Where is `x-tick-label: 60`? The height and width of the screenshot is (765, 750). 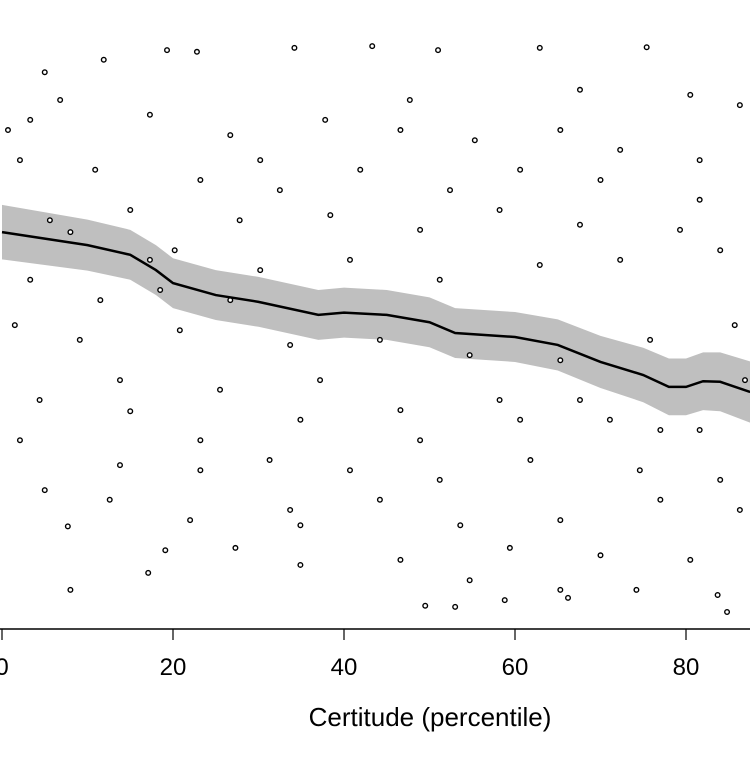 x-tick-label: 60 is located at coordinates (515, 667).